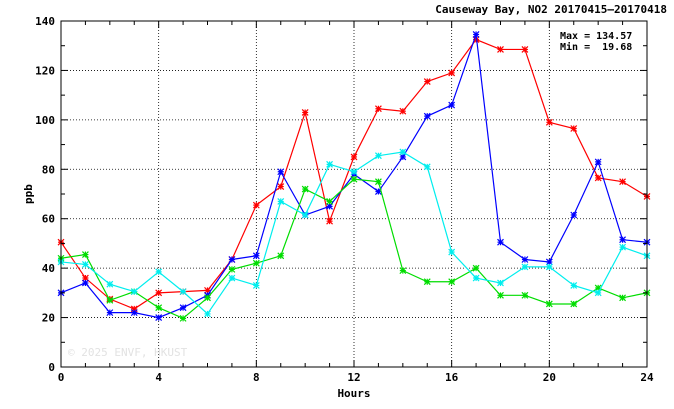 The height and width of the screenshot is (409, 674). Describe the element at coordinates (45, 120) in the screenshot. I see `y-tick-label: 100` at that location.